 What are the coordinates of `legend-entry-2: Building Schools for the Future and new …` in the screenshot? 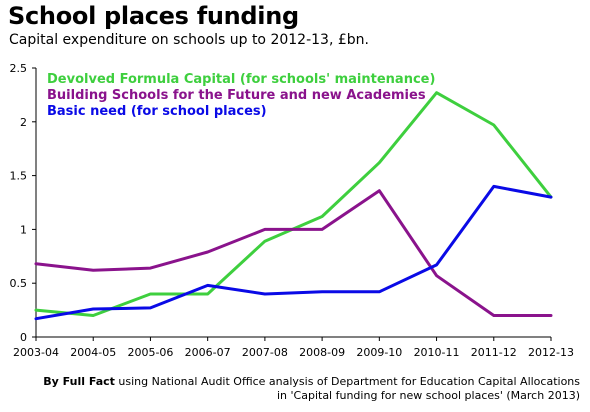 It's located at (236, 95).